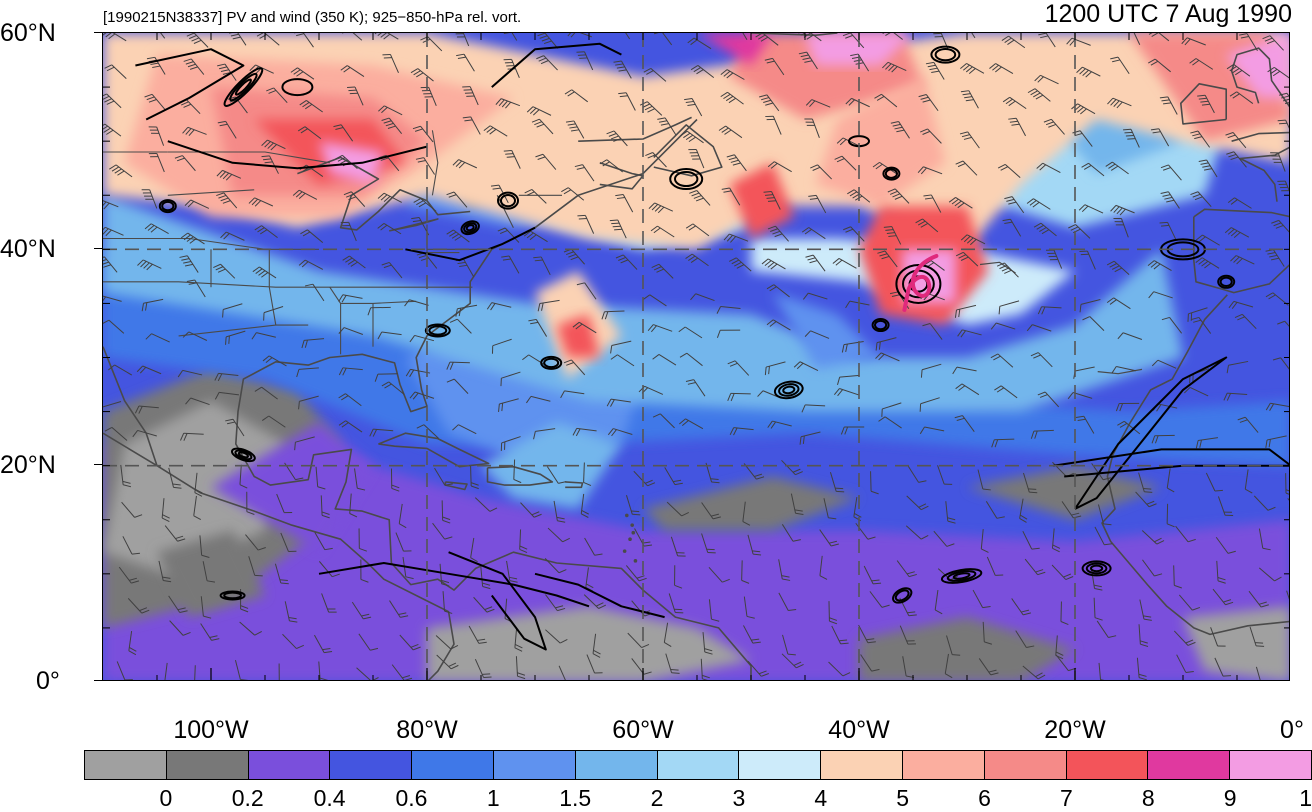 The image size is (1312, 812). What do you see at coordinates (493, 798) in the screenshot?
I see `colorbar-label: 1` at bounding box center [493, 798].